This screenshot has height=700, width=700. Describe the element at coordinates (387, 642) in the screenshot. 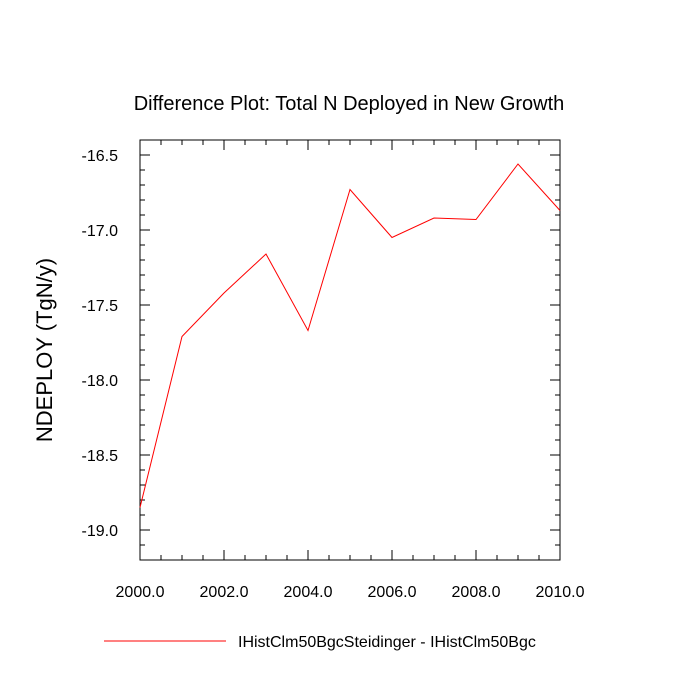

I see `legend-label: IHistClm50BgcSteidinger - IHistClm50Bgc` at that location.